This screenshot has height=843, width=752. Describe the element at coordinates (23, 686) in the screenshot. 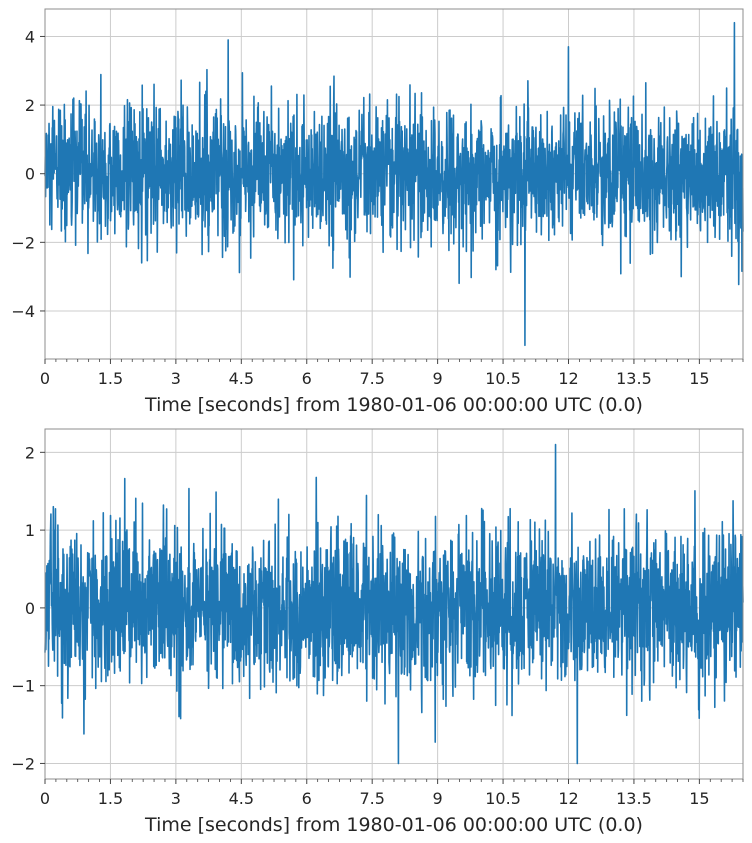

I see `y-tick-label: −1` at that location.